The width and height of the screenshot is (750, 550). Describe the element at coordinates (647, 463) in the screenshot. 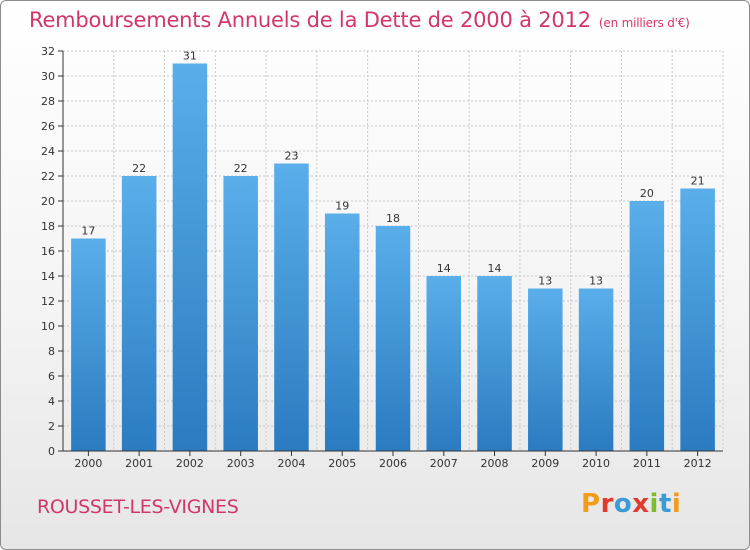

I see `x-tick-label: 2011` at that location.